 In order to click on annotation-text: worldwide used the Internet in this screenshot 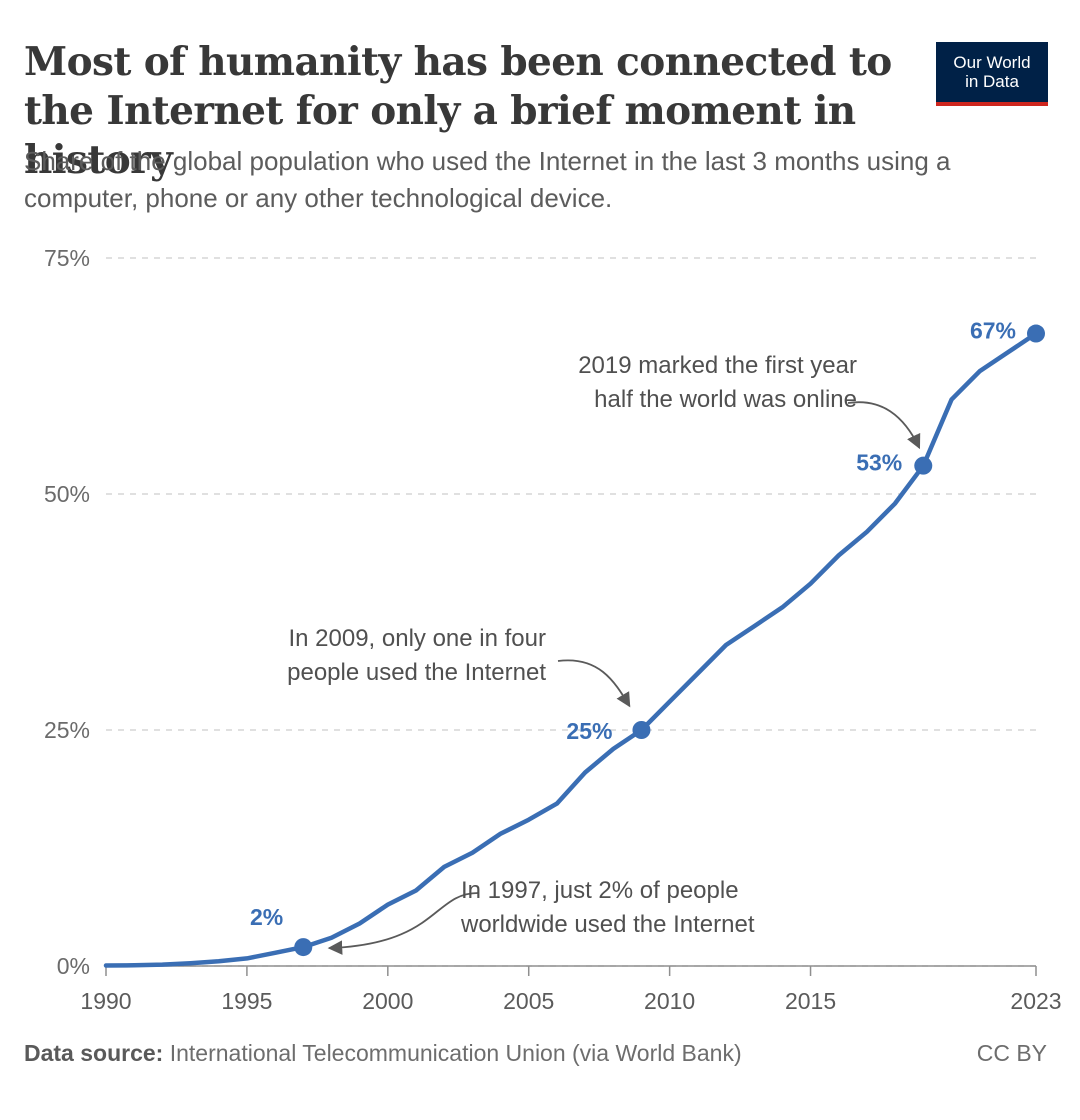, I will do `click(607, 924)`.